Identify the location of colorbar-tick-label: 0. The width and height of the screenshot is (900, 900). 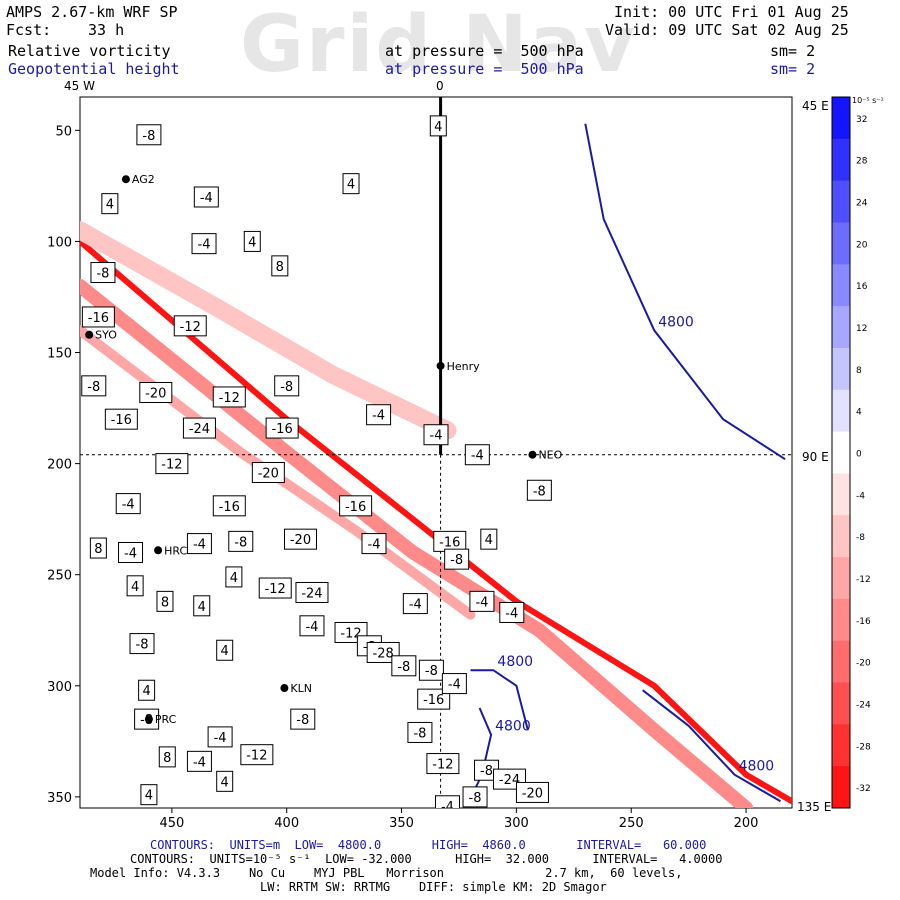
(859, 455).